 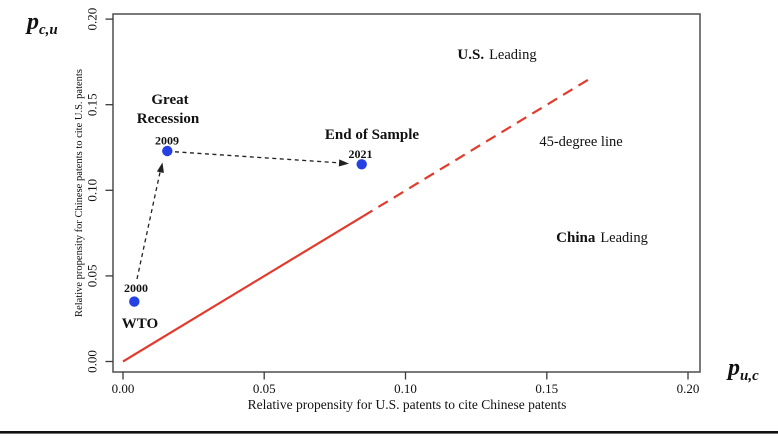 I want to click on y-axis-symbol: pc,u, so click(x=41, y=23).